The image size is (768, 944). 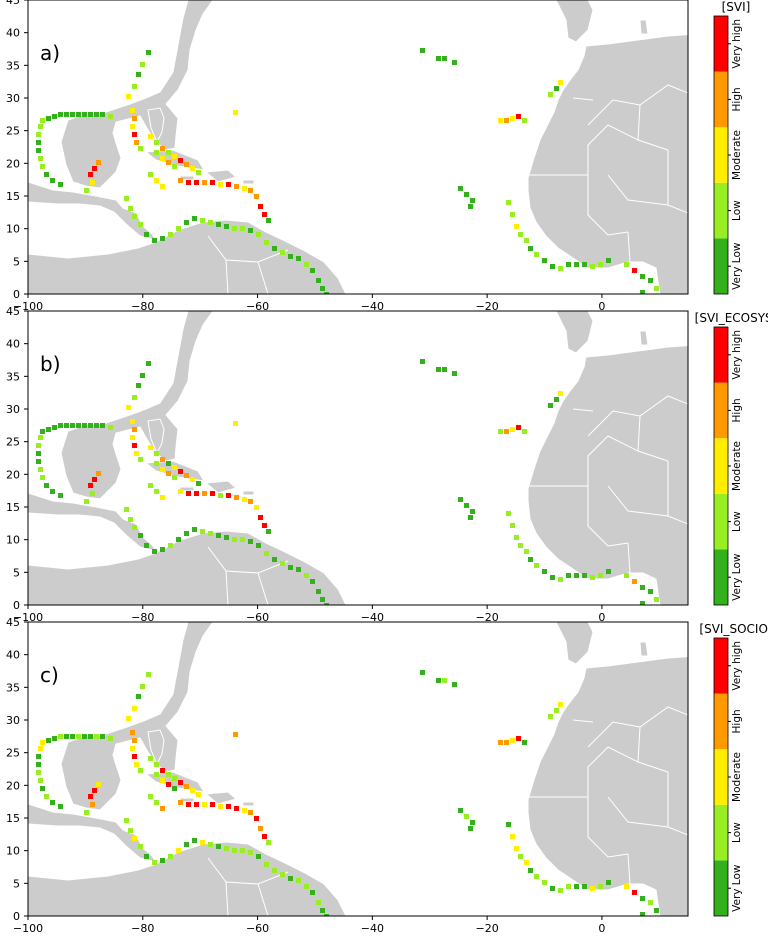 What do you see at coordinates (16, 261) in the screenshot?
I see `y-tick-label: 5` at bounding box center [16, 261].